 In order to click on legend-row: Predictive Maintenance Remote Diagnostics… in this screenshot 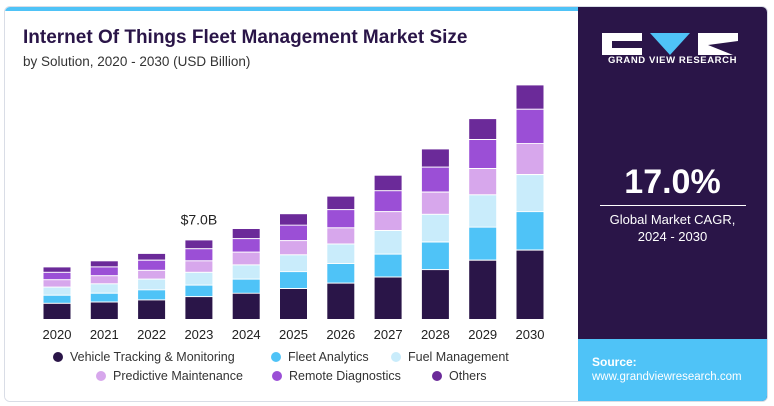, I will do `click(303, 375)`.